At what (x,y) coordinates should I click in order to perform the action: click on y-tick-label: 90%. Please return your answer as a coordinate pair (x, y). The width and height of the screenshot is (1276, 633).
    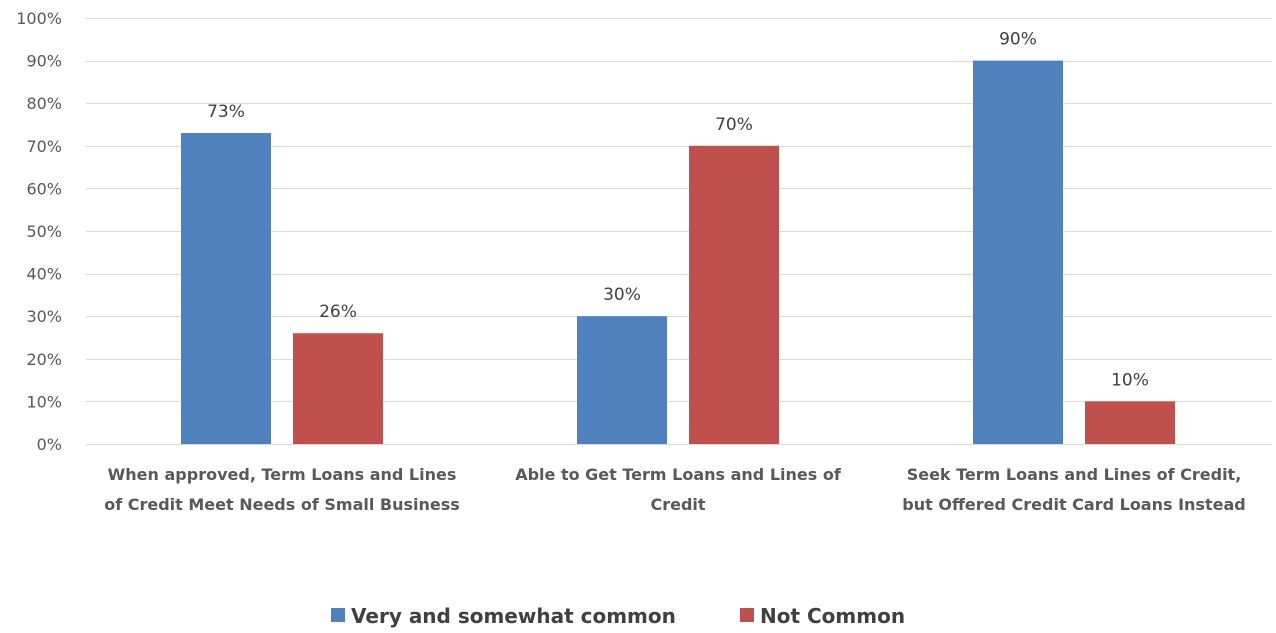
    Looking at the image, I should click on (44, 61).